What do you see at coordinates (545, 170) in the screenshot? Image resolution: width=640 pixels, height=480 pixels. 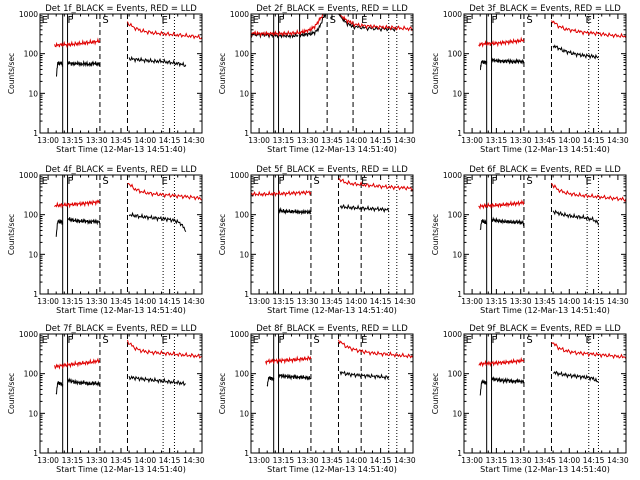 I see `panel-title: Det 6f_BLACK = Events, RED = LLD` at bounding box center [545, 170].